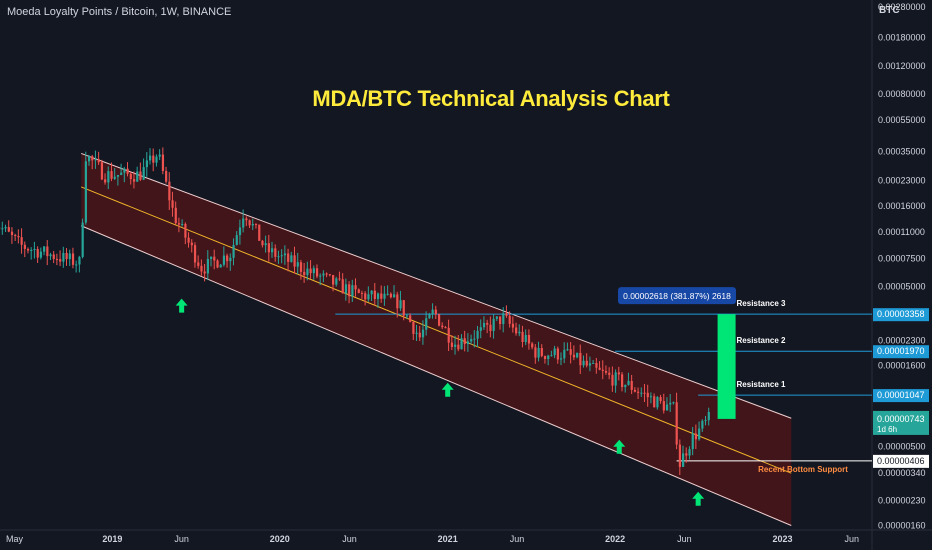 This screenshot has width=932, height=550. What do you see at coordinates (902, 181) in the screenshot?
I see `price-tick-label: 0.00023000` at bounding box center [902, 181].